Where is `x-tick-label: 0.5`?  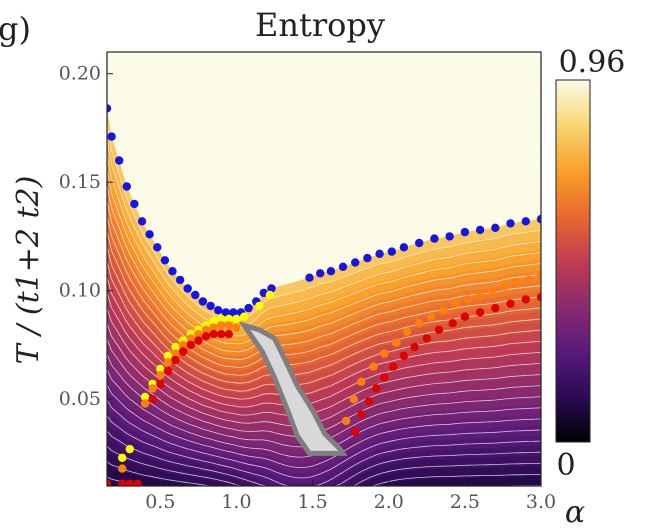
x-tick-label: 0.5 is located at coordinates (160, 502).